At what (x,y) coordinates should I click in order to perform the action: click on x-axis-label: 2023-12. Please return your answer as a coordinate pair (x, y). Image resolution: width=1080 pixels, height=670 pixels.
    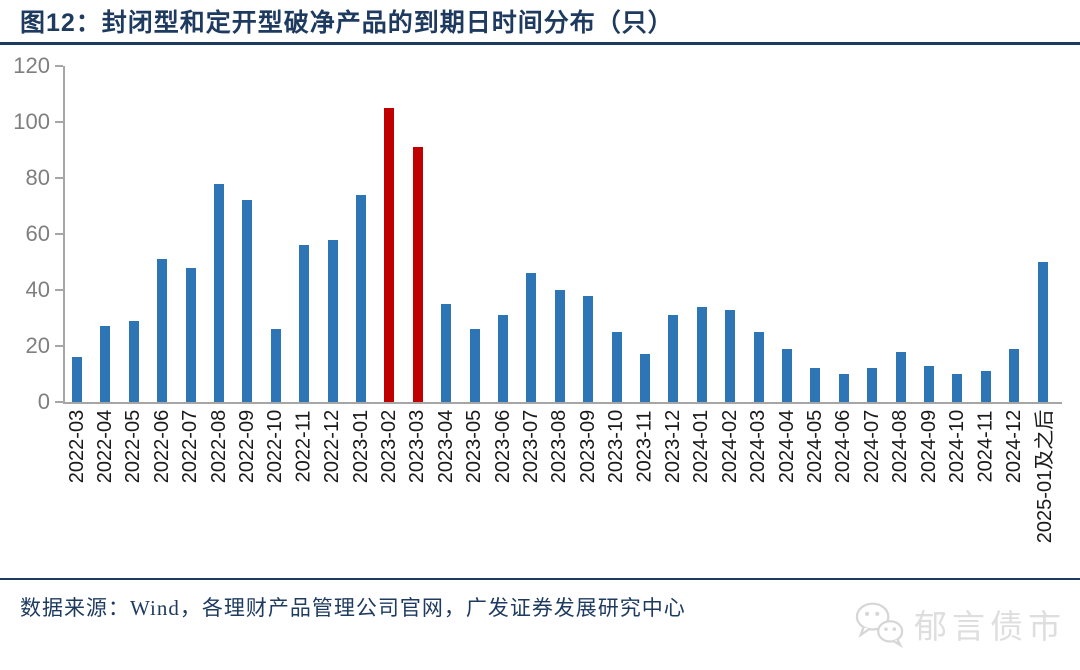
    Looking at the image, I should click on (673, 446).